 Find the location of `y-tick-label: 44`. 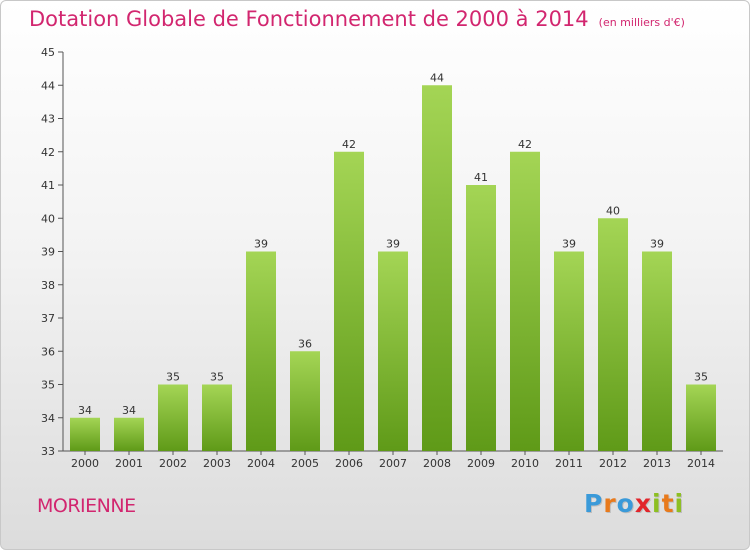

y-tick-label: 44 is located at coordinates (48, 85).